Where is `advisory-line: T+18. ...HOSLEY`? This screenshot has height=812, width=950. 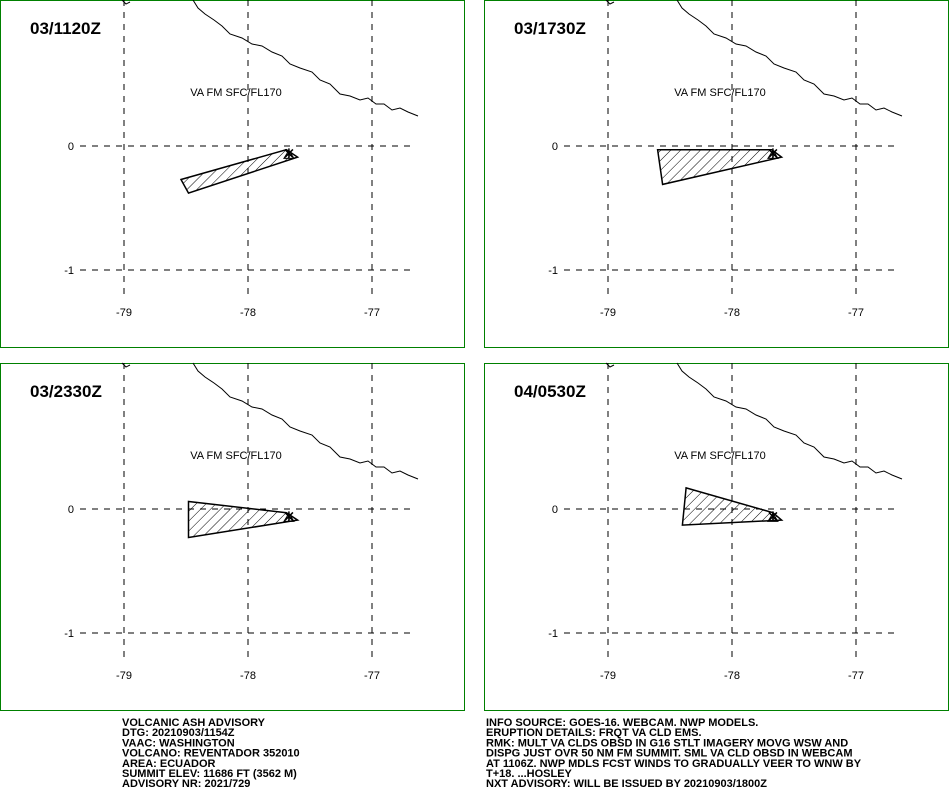
advisory-line: T+18. ...HOSLEY is located at coordinates (529, 774).